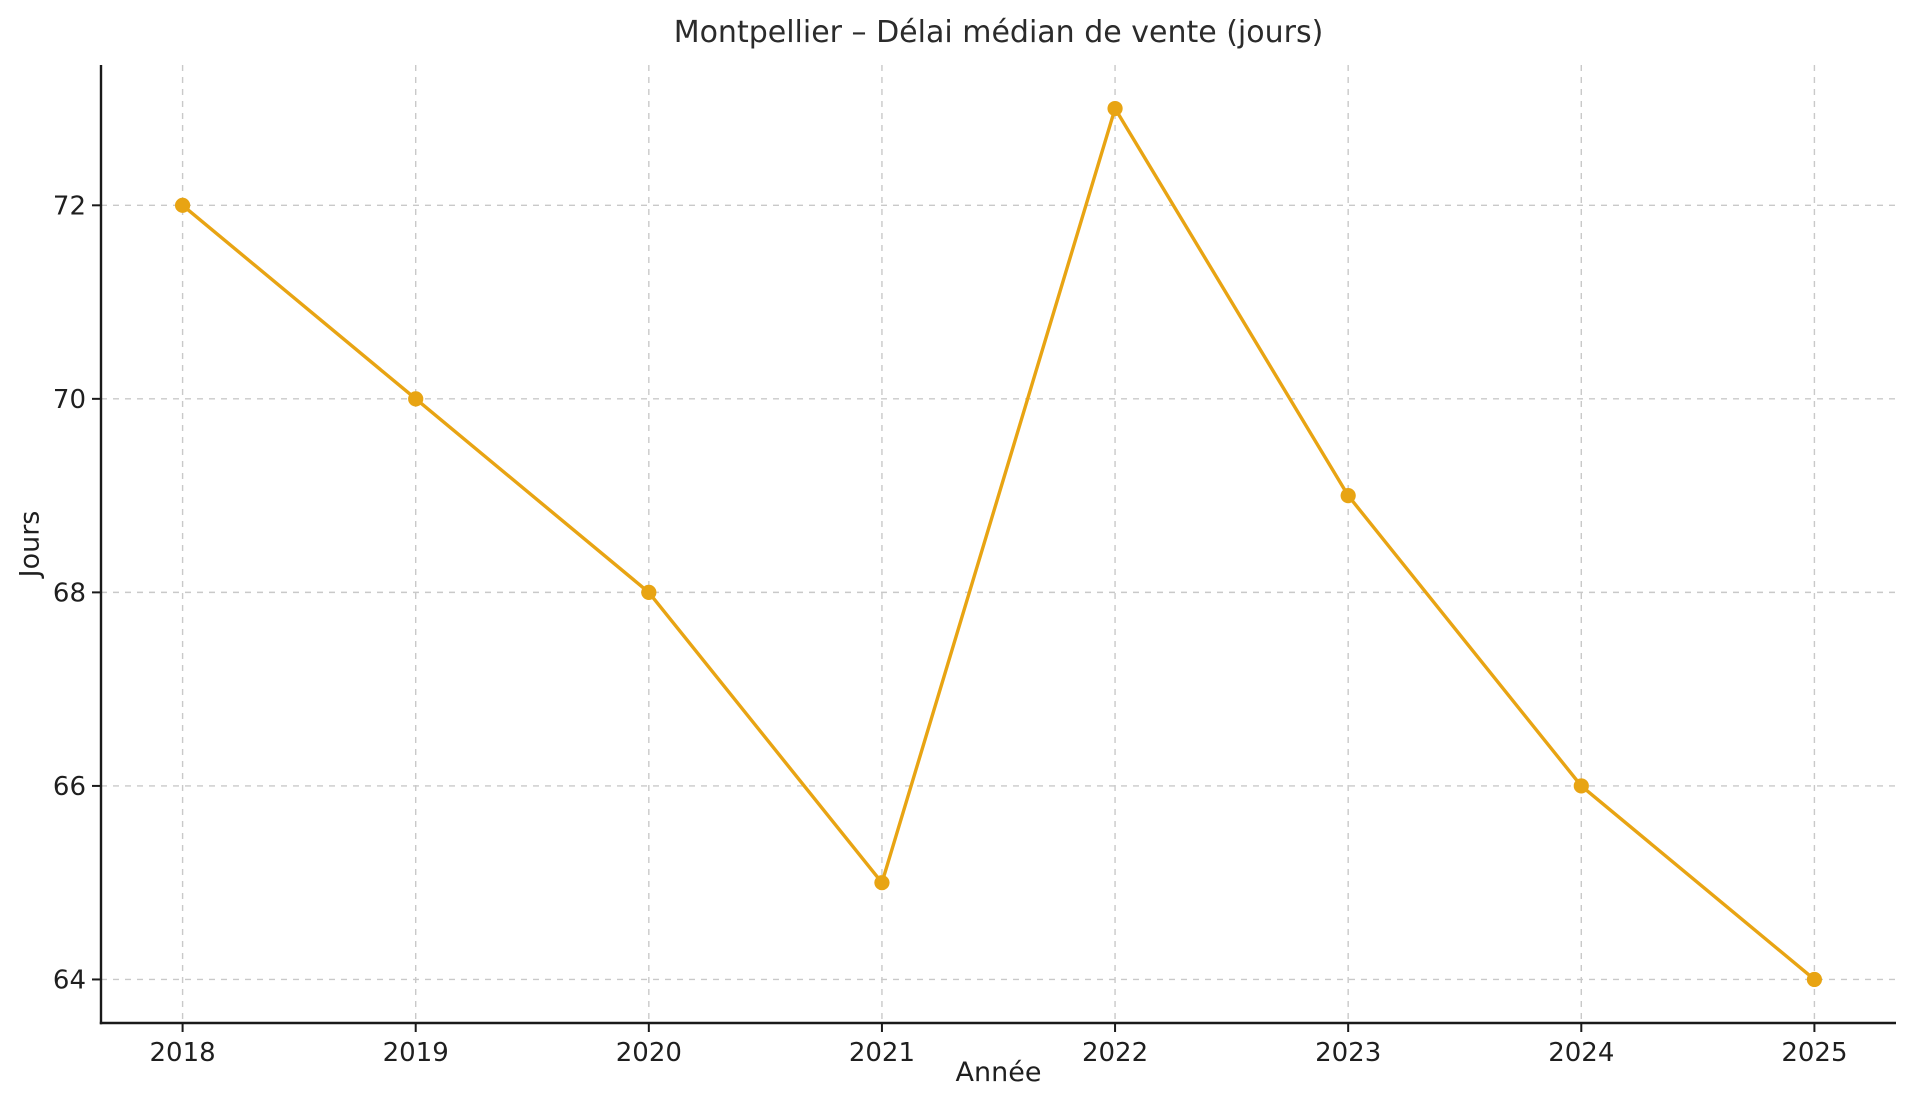  I want to click on data-point-2019, so click(416, 399).